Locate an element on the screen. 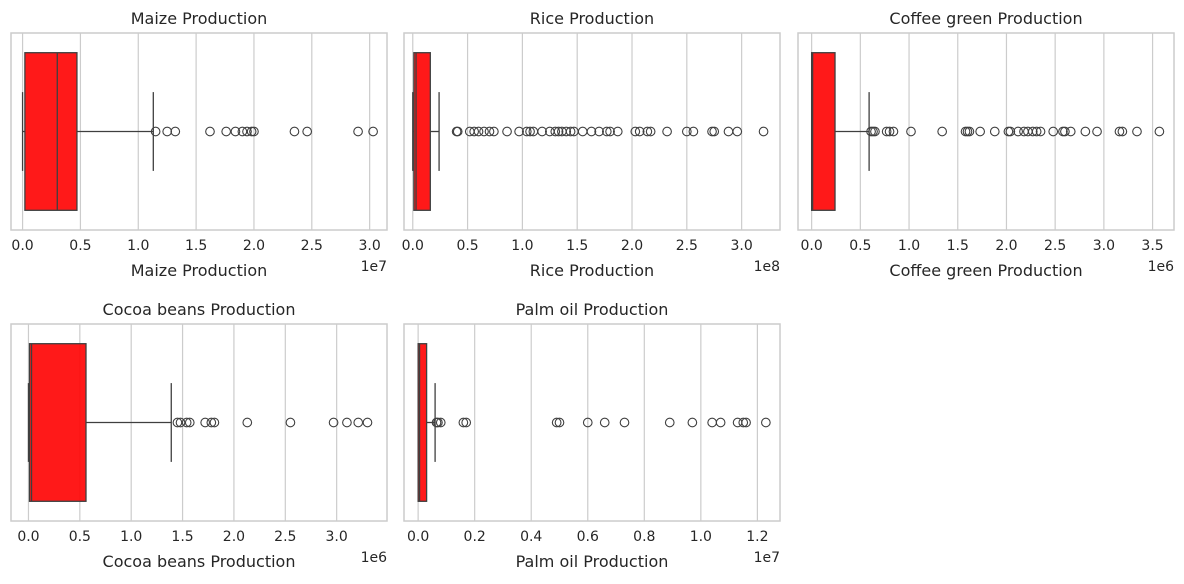 This screenshot has width=1184, height=584. x-tick-label: 3.5 is located at coordinates (1152, 246).